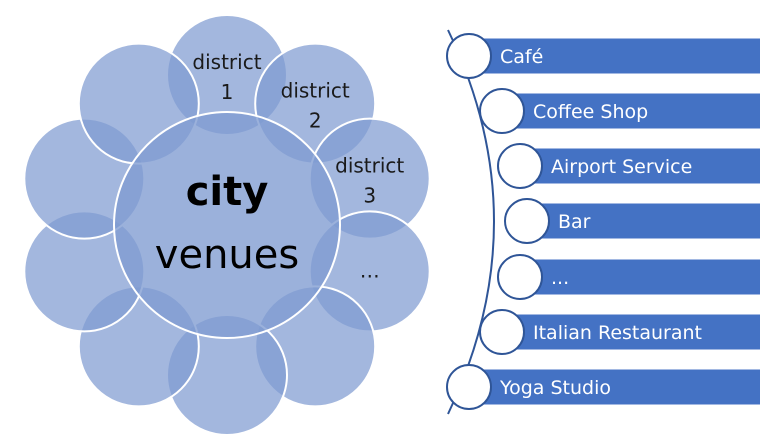  I want to click on venue-label: Bar, so click(574, 222).